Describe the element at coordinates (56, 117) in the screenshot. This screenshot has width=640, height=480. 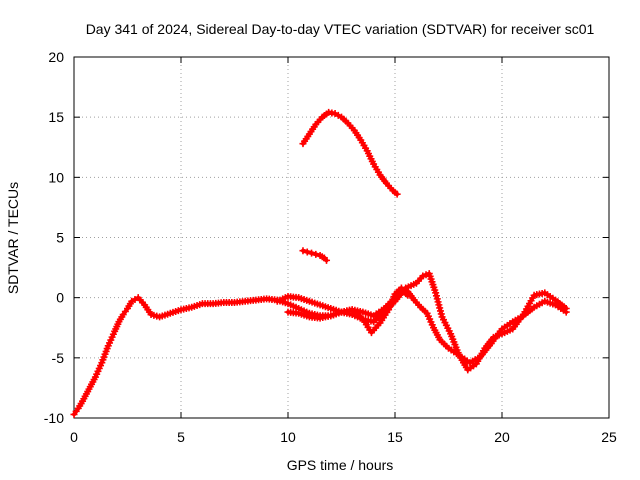
I see `y-tick-label: 15` at that location.